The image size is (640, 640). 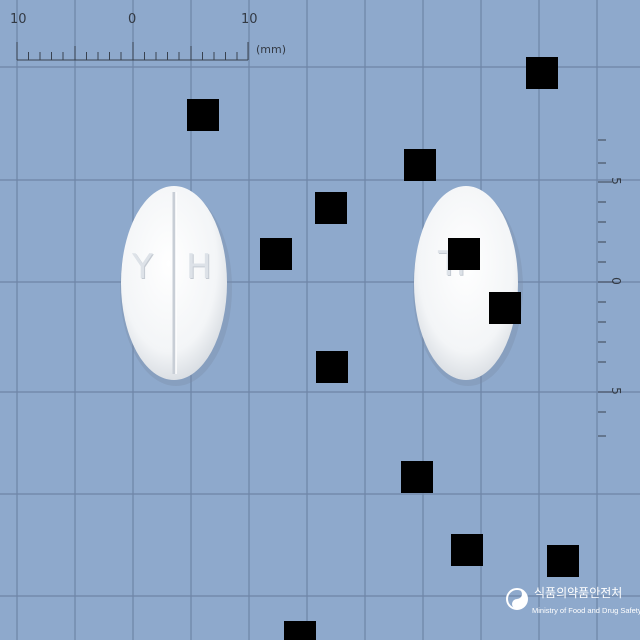 I want to click on ruler-label-right: 10, so click(x=249, y=19).